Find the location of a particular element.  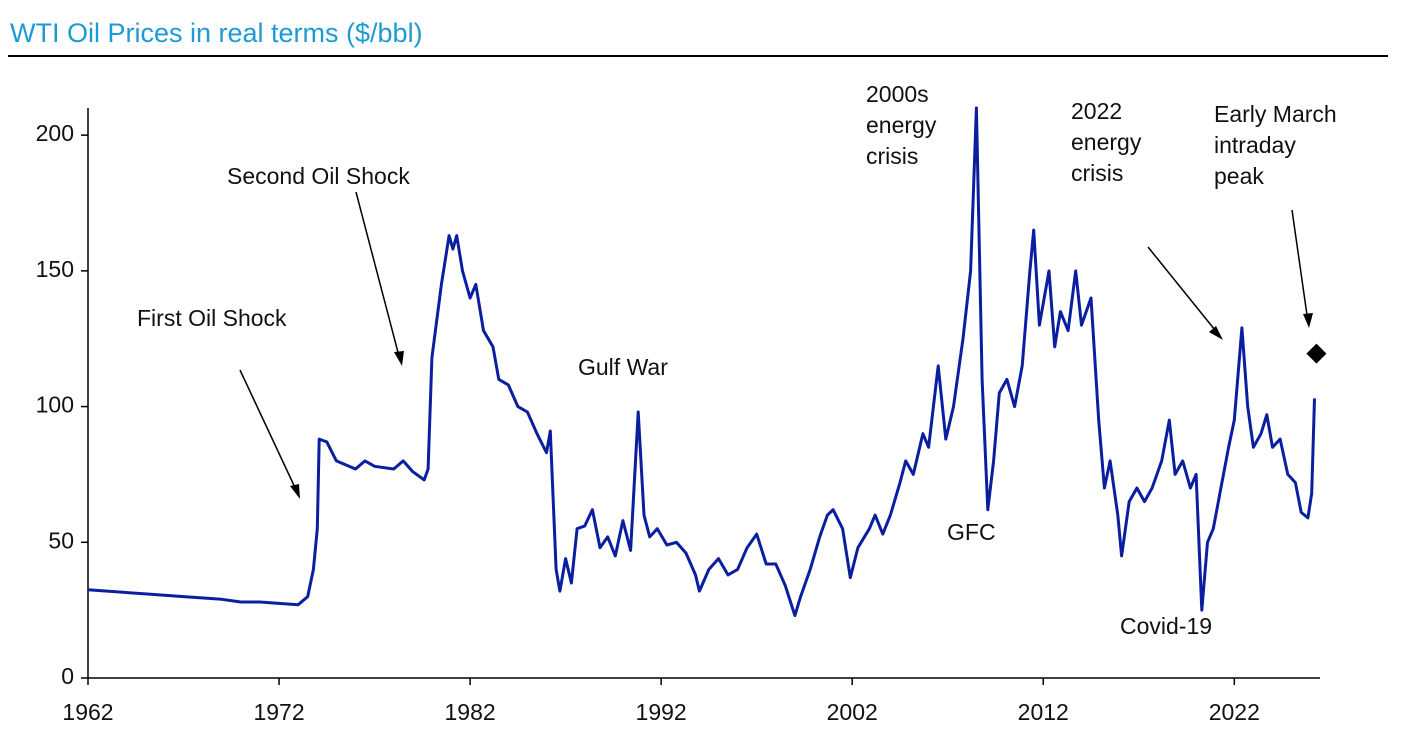

annotation: 2022 energy crisis is located at coordinates (1106, 142).